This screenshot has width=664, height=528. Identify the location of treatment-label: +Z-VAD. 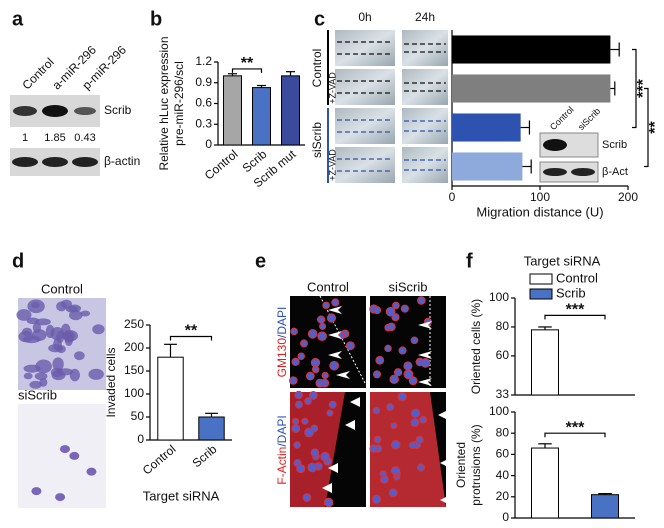
(332, 88).